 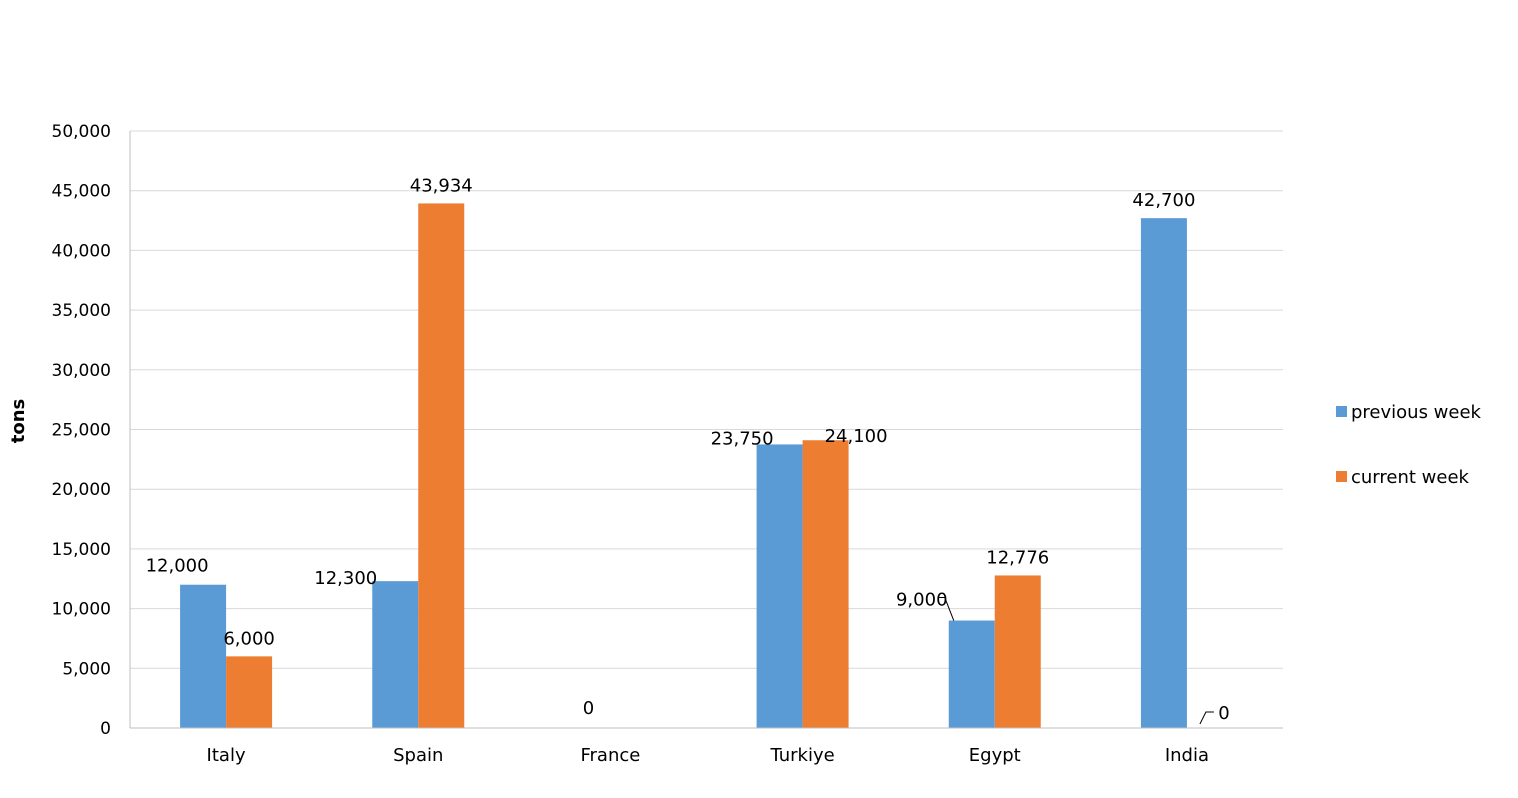 I want to click on y-tick-label: 30,000, so click(x=81, y=371).